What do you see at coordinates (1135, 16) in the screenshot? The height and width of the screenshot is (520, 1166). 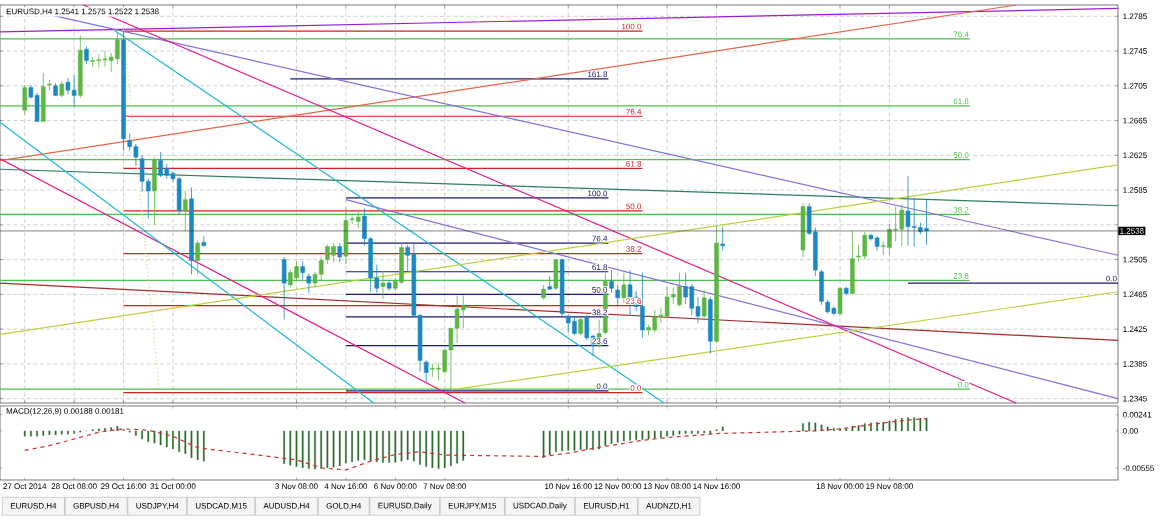 I see `y-tick-label: 1.2785` at bounding box center [1135, 16].